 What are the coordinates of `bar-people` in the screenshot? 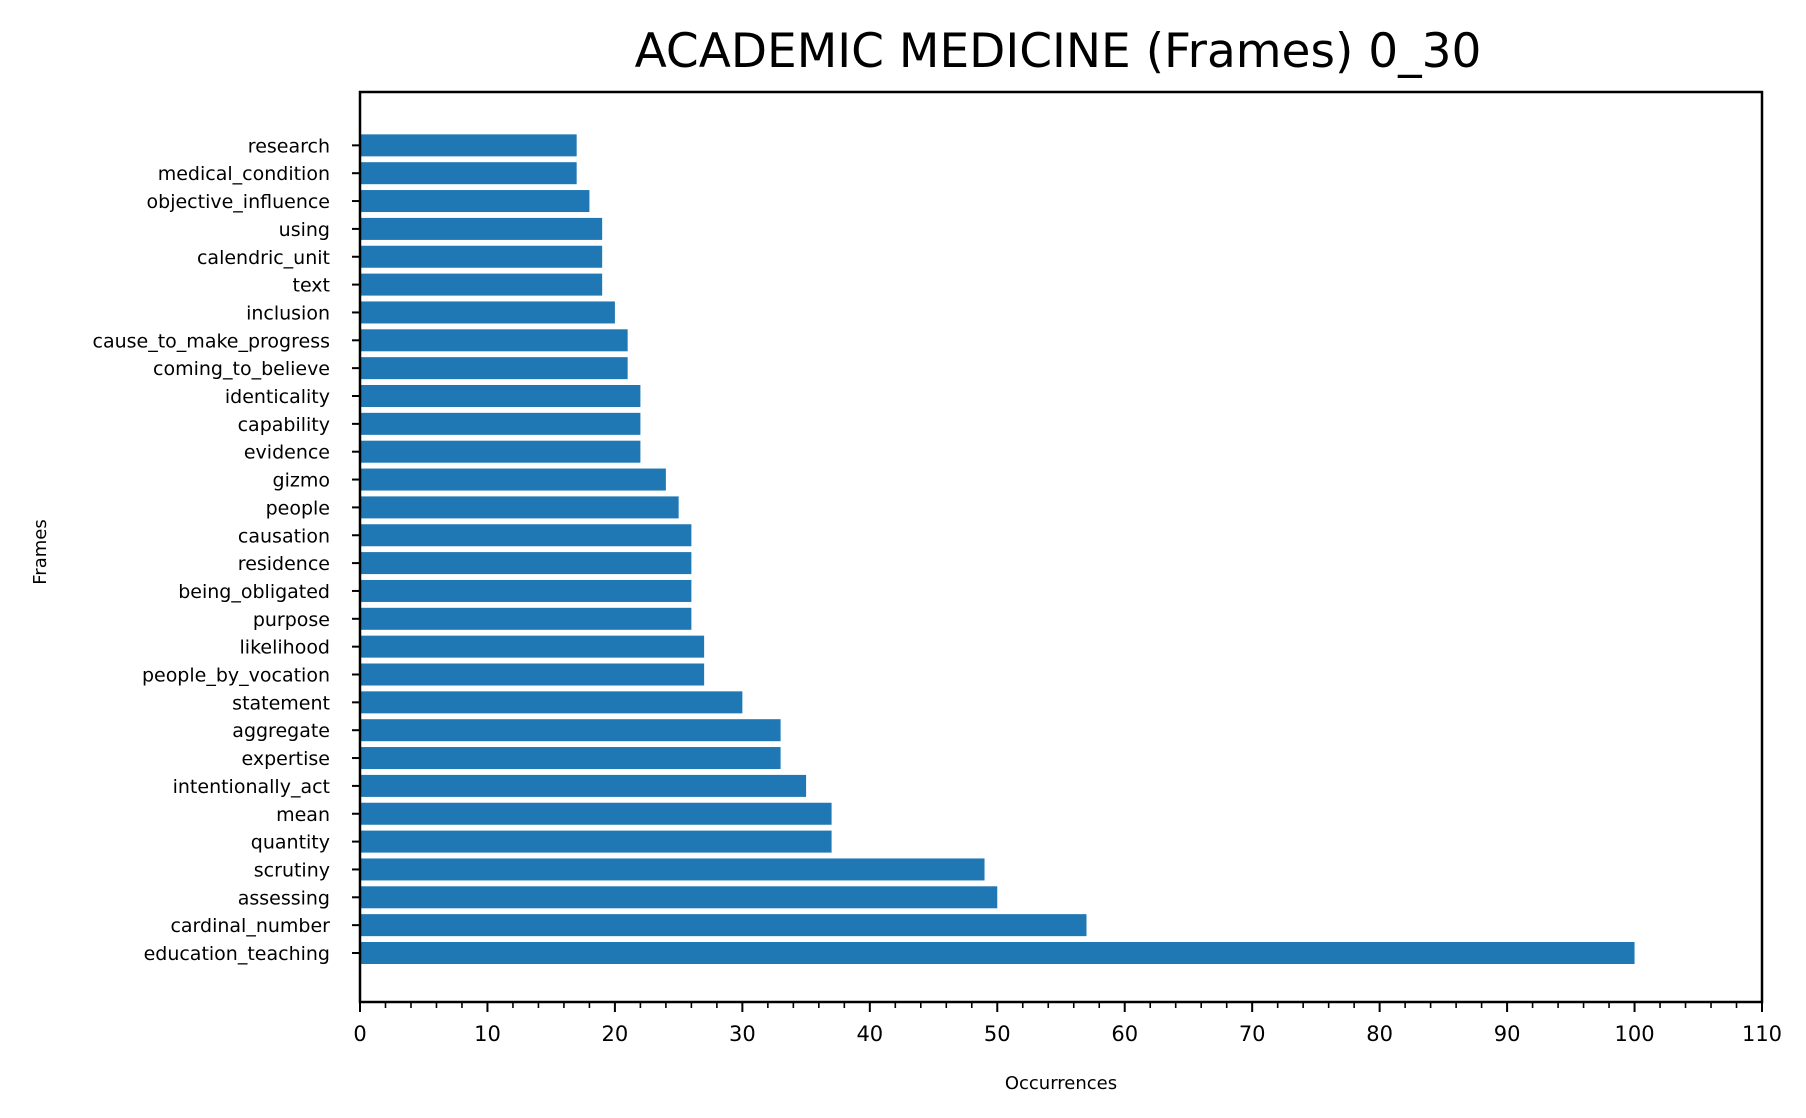 It's located at (519, 507).